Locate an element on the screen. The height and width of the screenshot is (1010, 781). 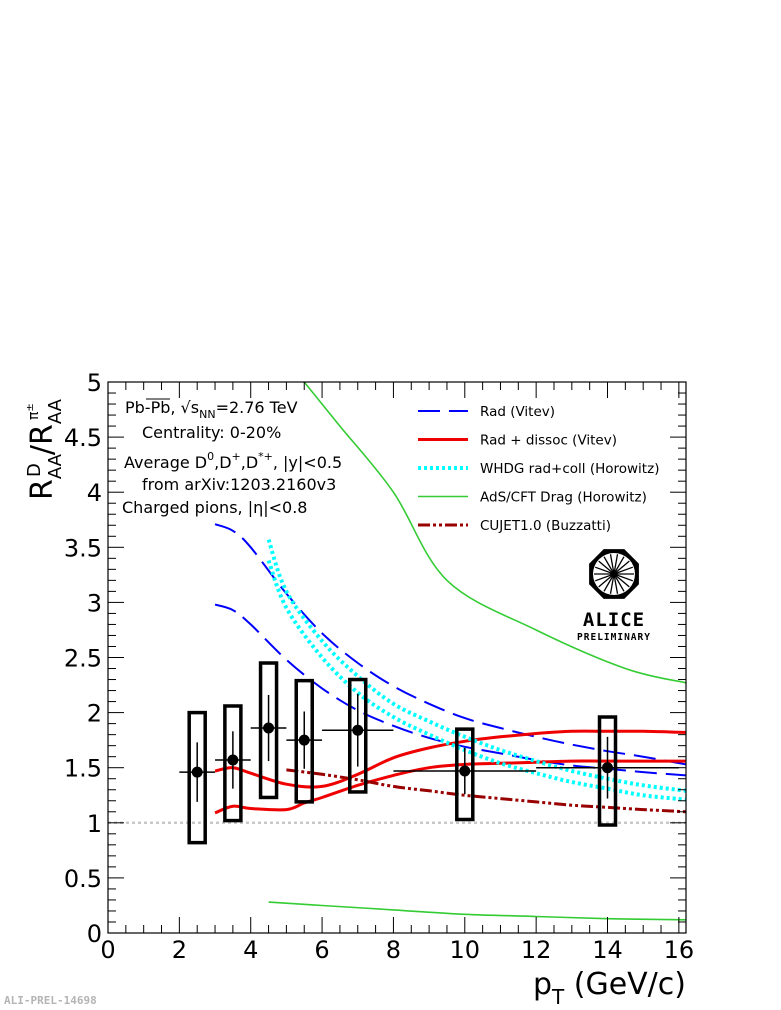
svg-text: RAAD/RAAπ± is located at coordinates (45, 449).